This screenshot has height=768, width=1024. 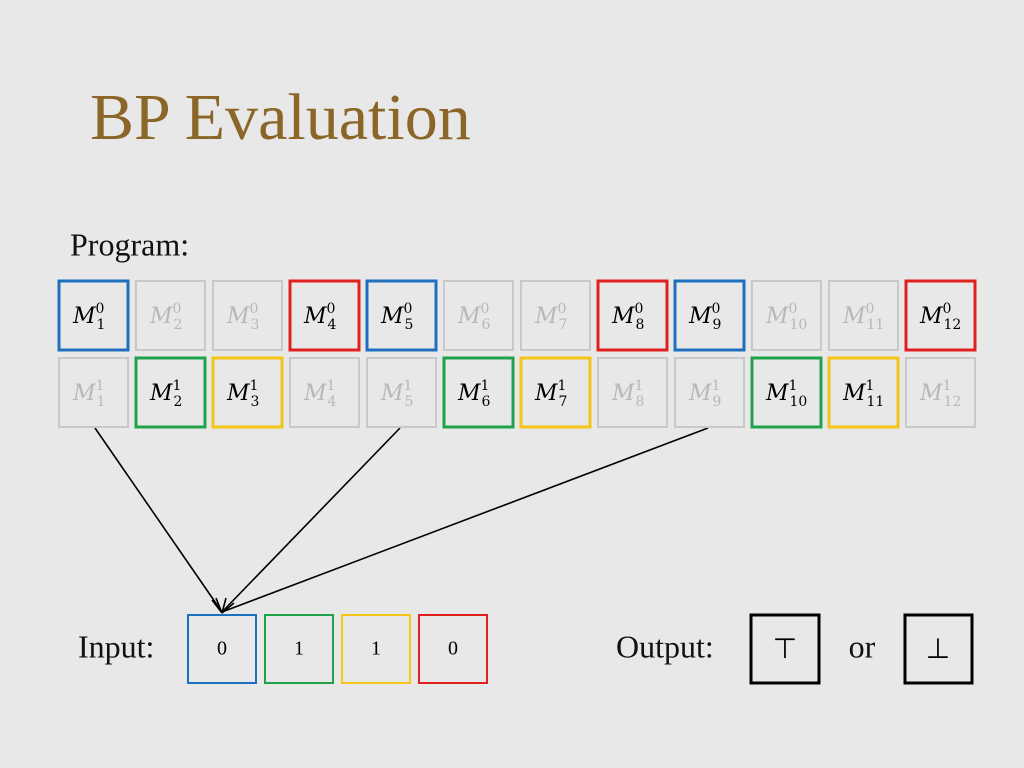 I want to click on matrix-sub: 11, so click(x=875, y=325).